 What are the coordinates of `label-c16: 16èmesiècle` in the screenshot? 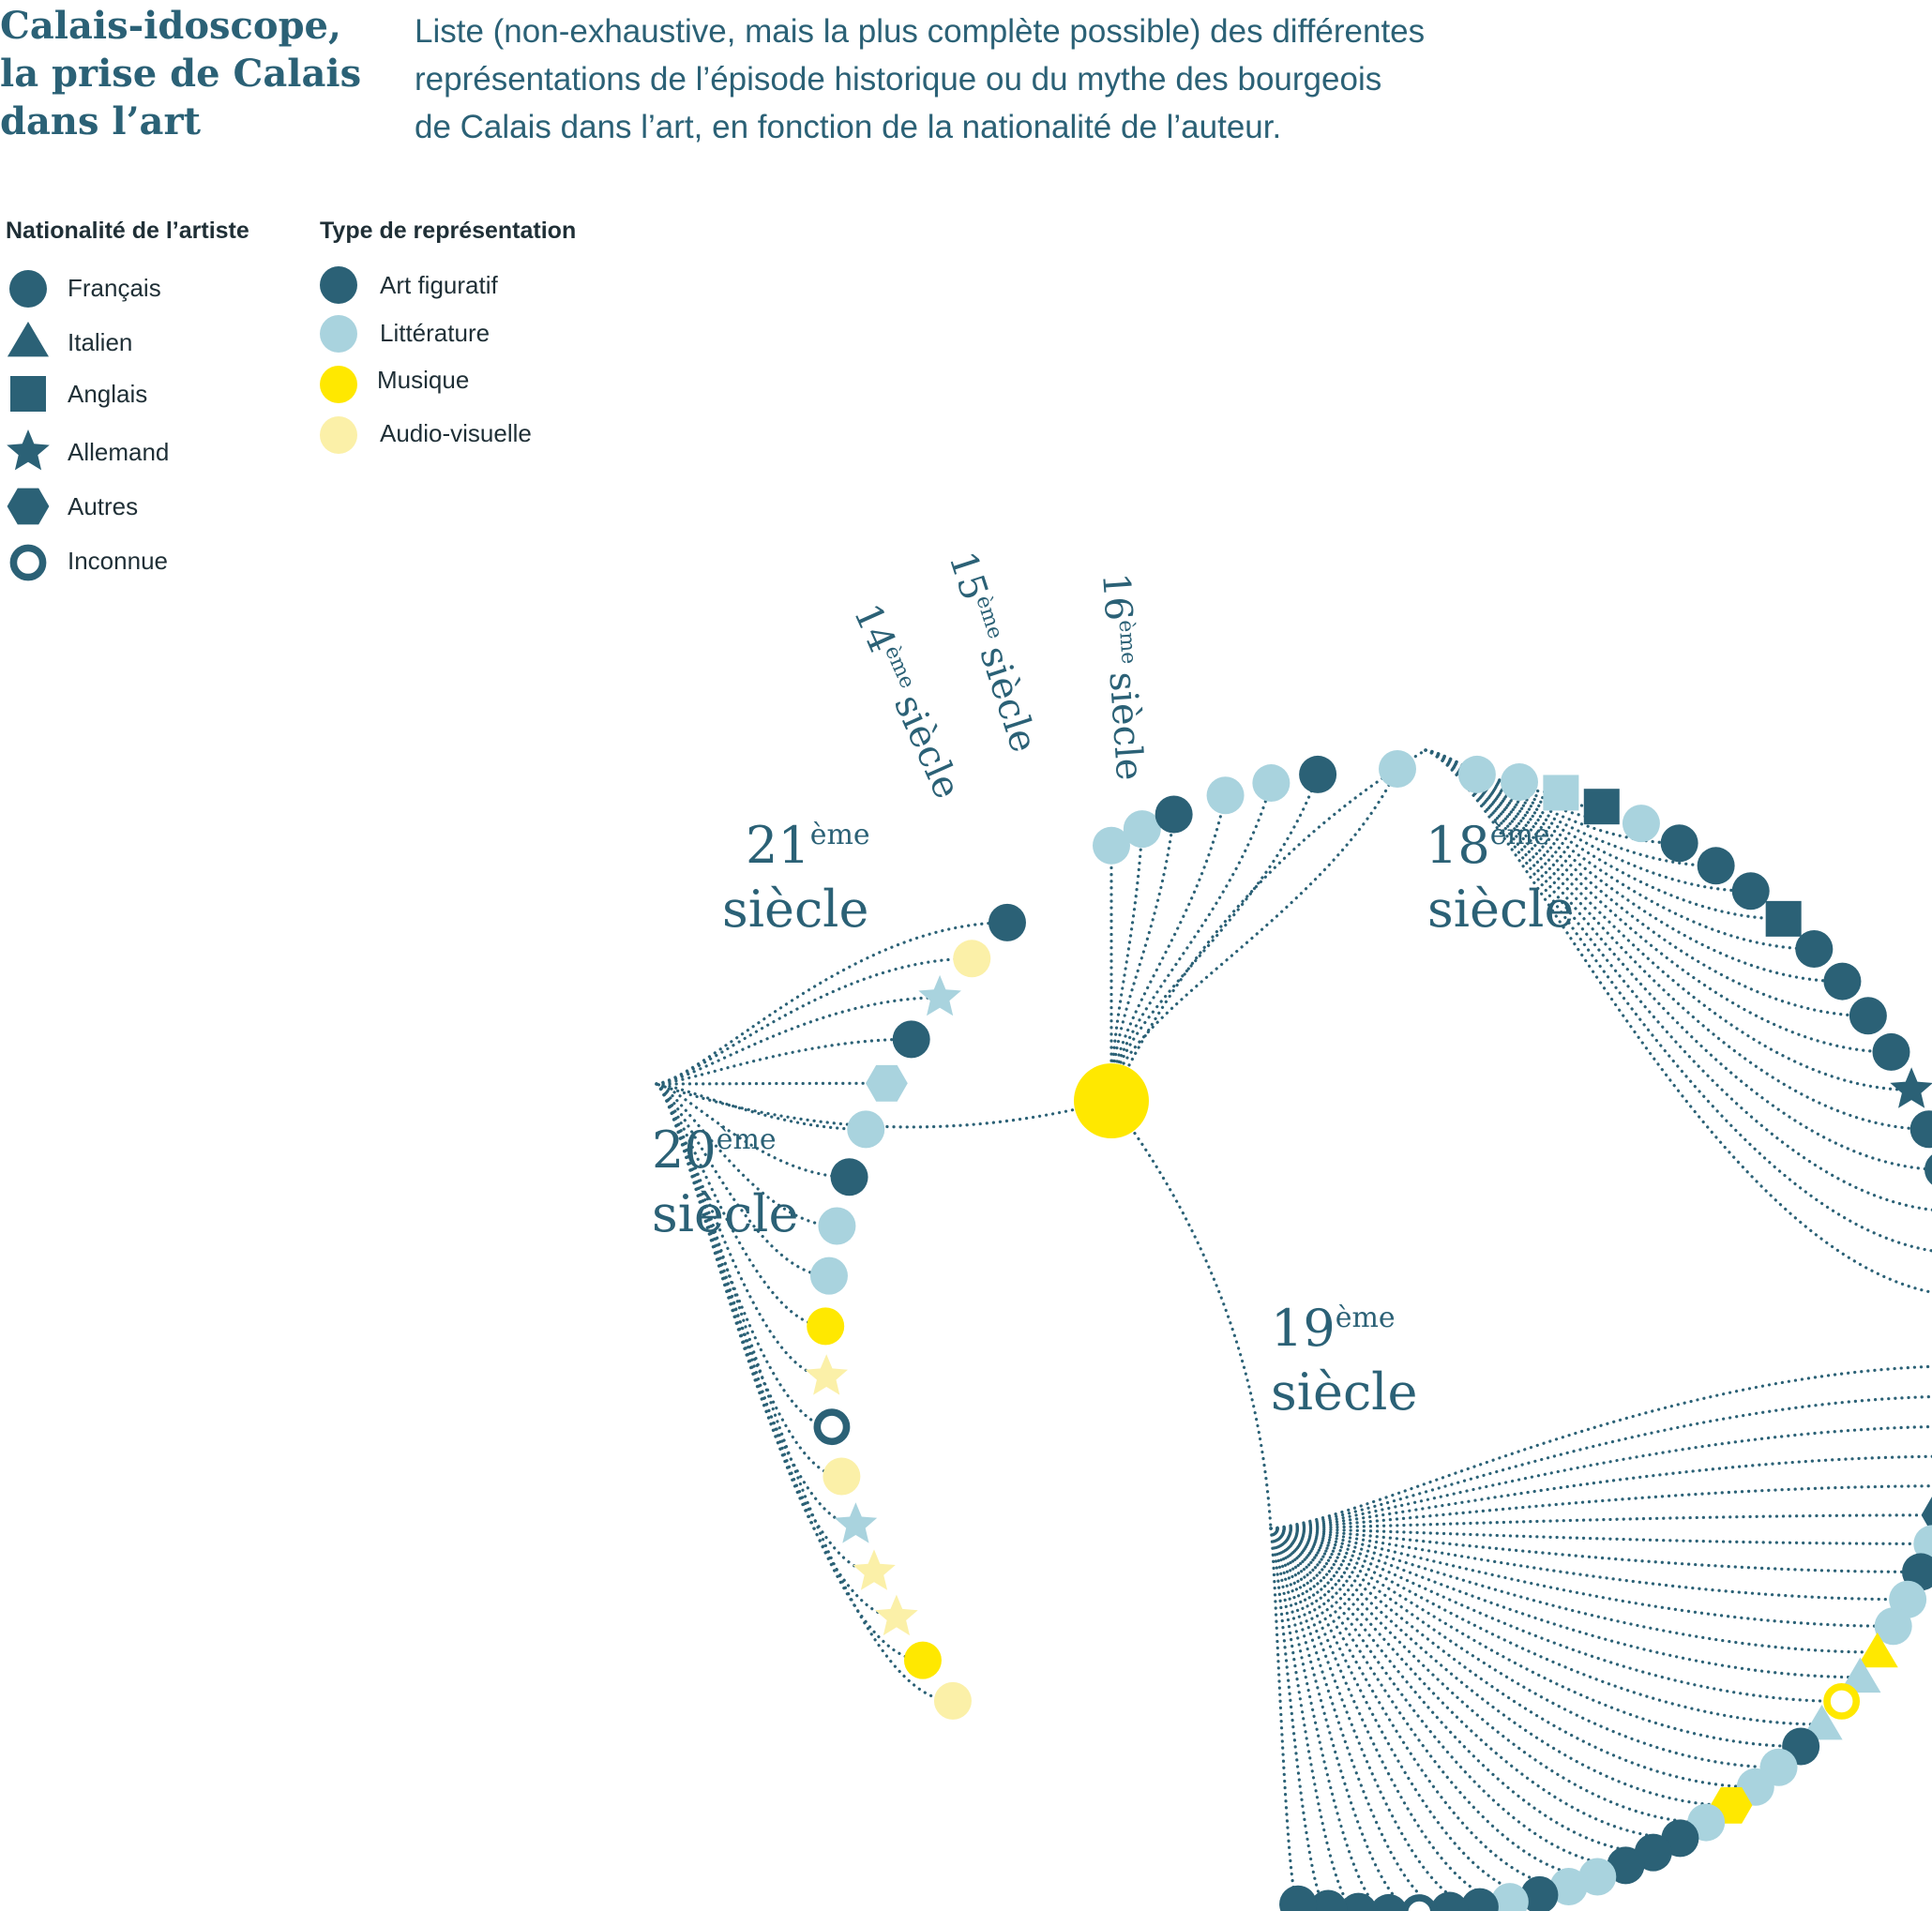 It's located at (1122, 676).